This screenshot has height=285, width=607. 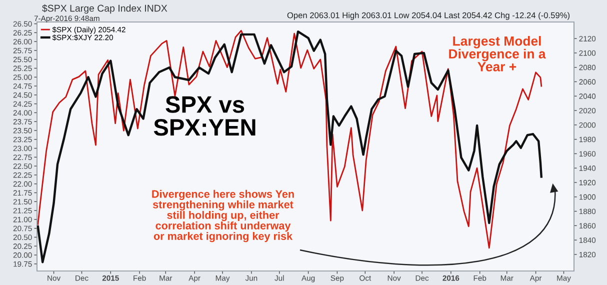 I want to click on chart-title: $SPX Large Cap Index INDX, so click(x=105, y=9).